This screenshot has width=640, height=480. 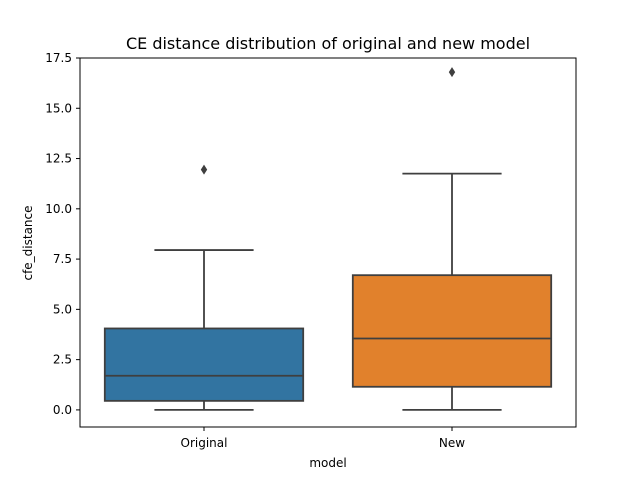 I want to click on outlier-point-original, so click(x=204, y=169).